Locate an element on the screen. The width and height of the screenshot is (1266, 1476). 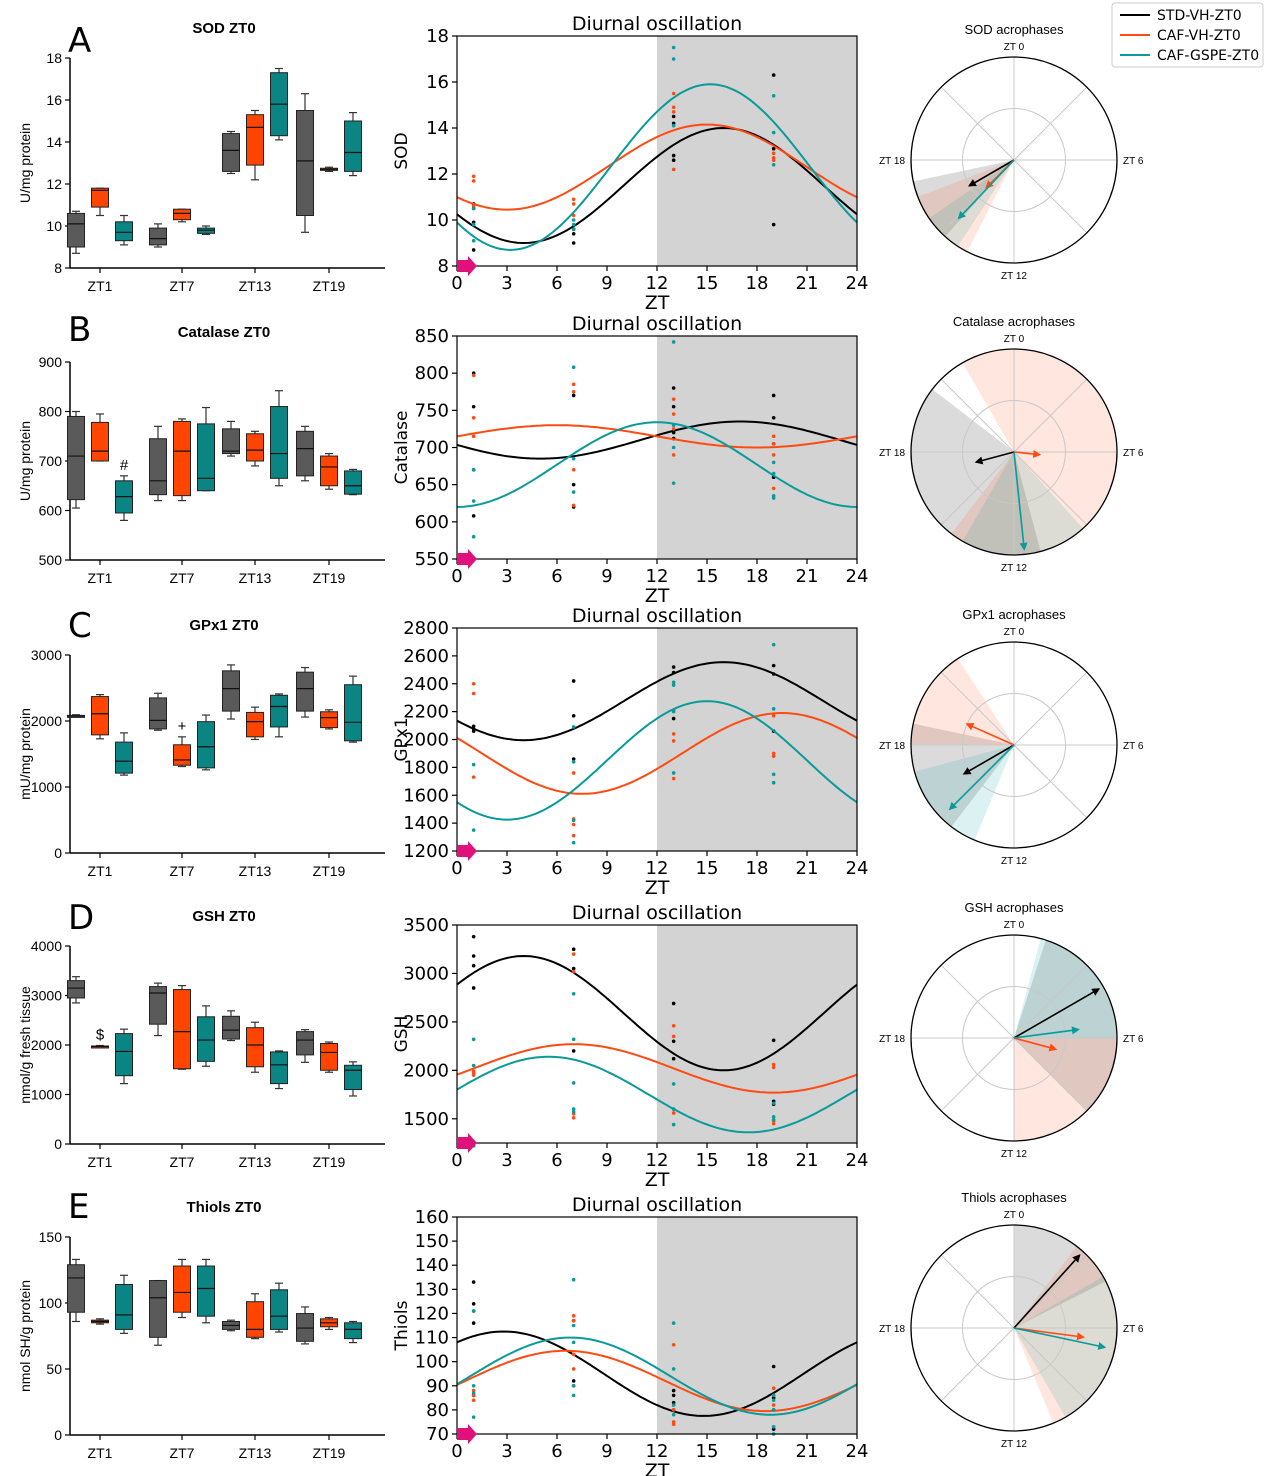
acrophase-b-ci-wedge-gspe is located at coordinates (1022, 503).